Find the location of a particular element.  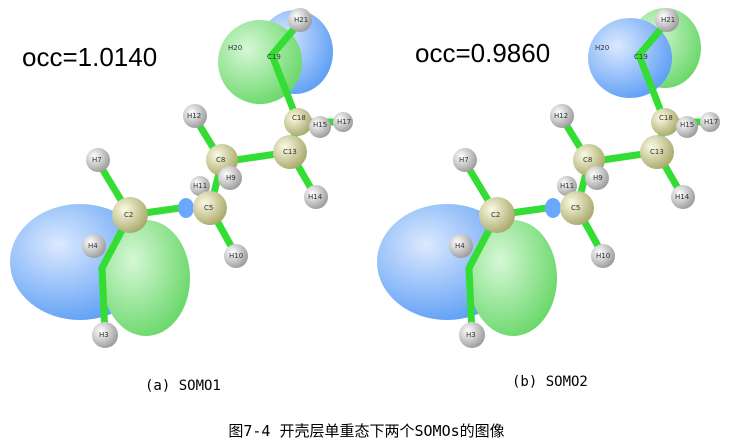

panel-label: (b) SOMO2 is located at coordinates (550, 382).